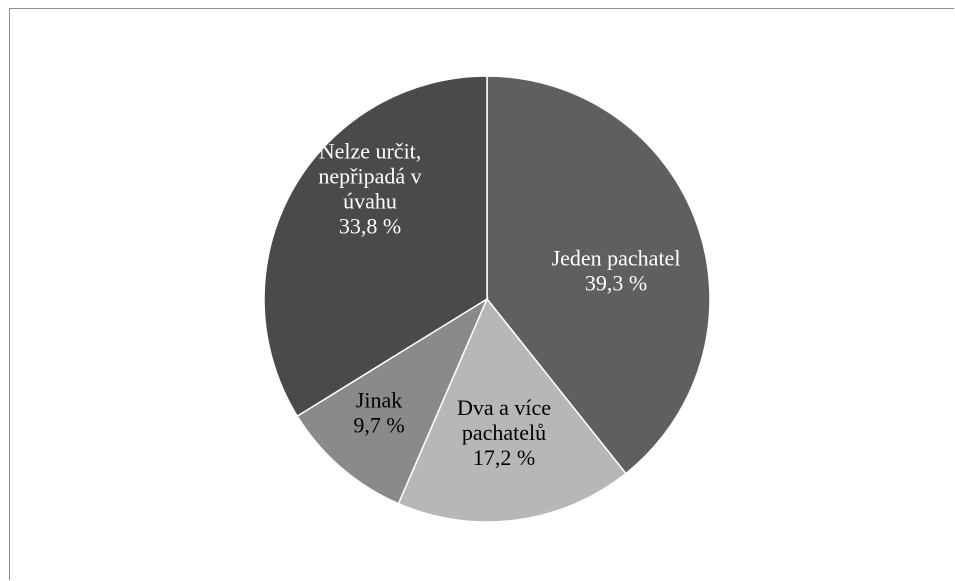 The height and width of the screenshot is (581, 955). What do you see at coordinates (369, 176) in the screenshot?
I see `pie-slice-name-line: nepřipadá v` at bounding box center [369, 176].